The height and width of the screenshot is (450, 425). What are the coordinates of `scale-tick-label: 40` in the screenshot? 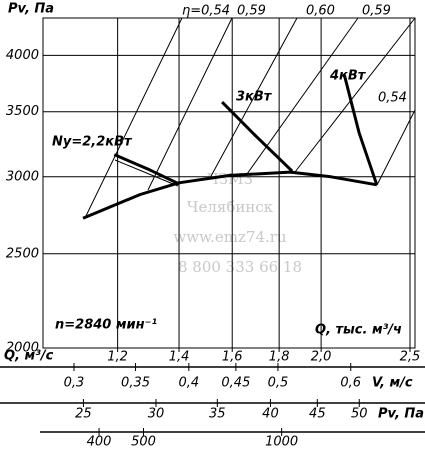 It's located at (270, 414).